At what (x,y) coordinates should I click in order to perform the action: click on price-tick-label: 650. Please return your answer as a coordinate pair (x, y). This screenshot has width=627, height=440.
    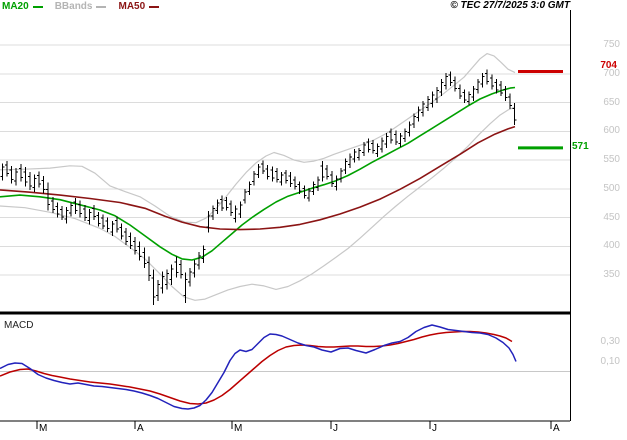
    Looking at the image, I should click on (611, 102).